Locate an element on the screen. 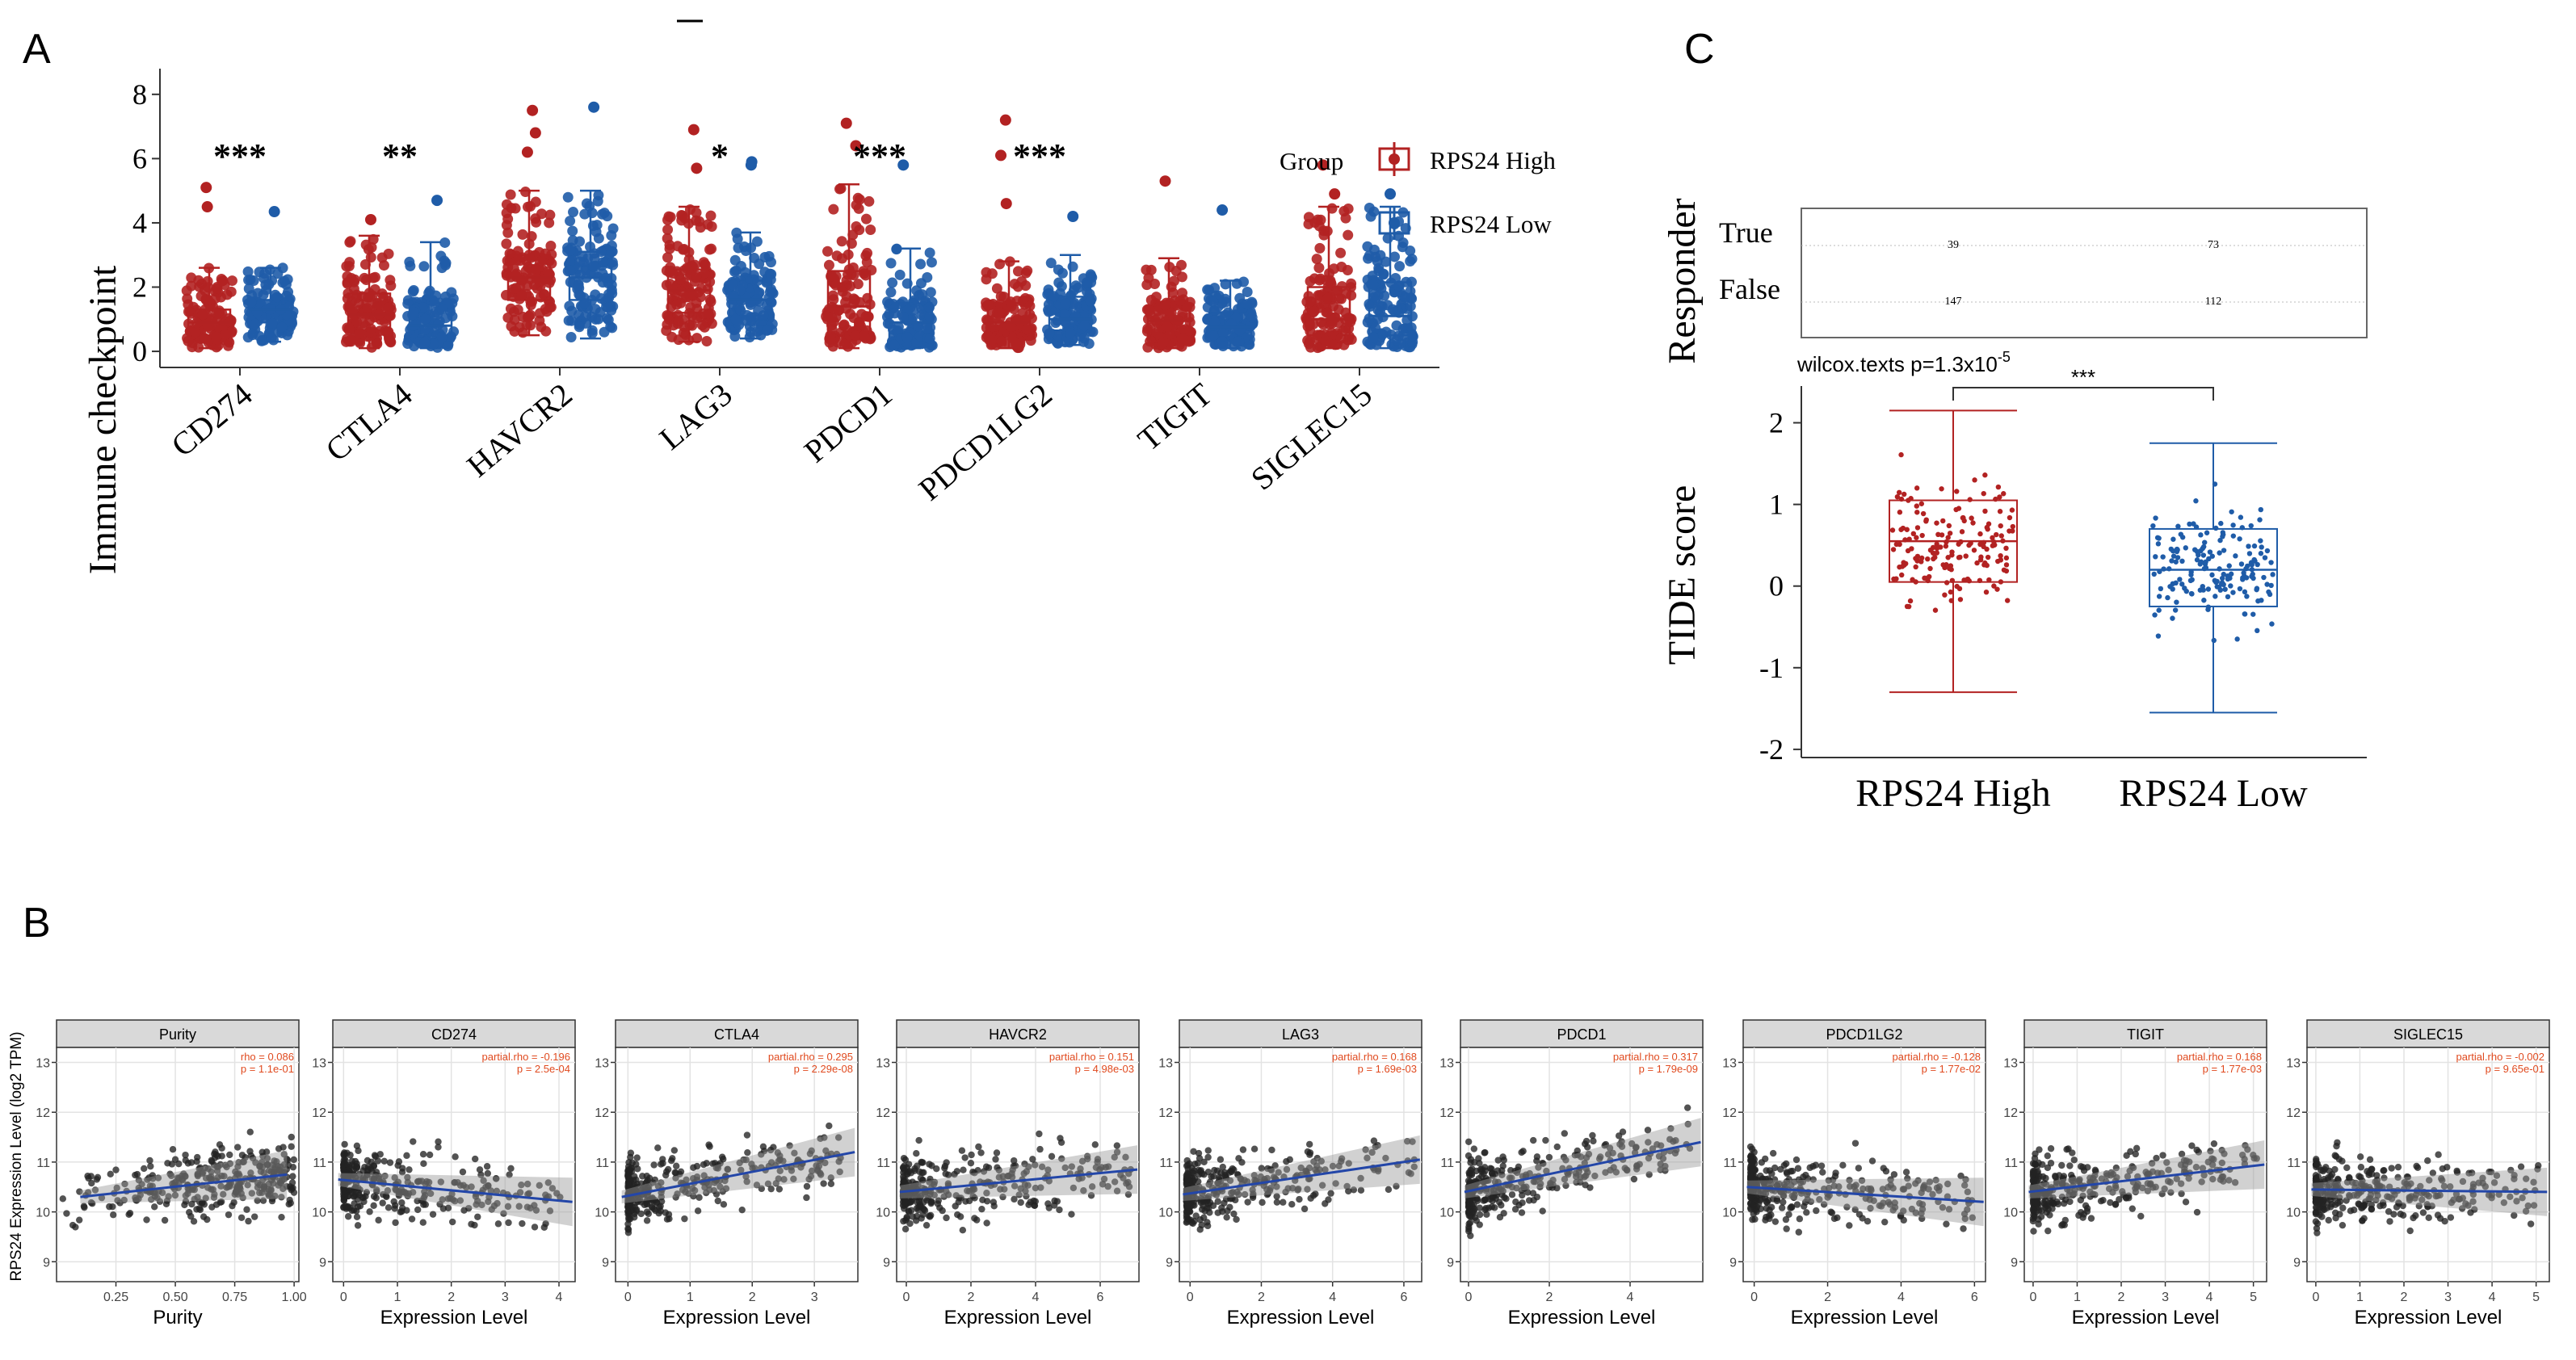 This screenshot has width=2576, height=1360. category-label-pdcd1lg2: PDCD1LG2 is located at coordinates (985, 442).